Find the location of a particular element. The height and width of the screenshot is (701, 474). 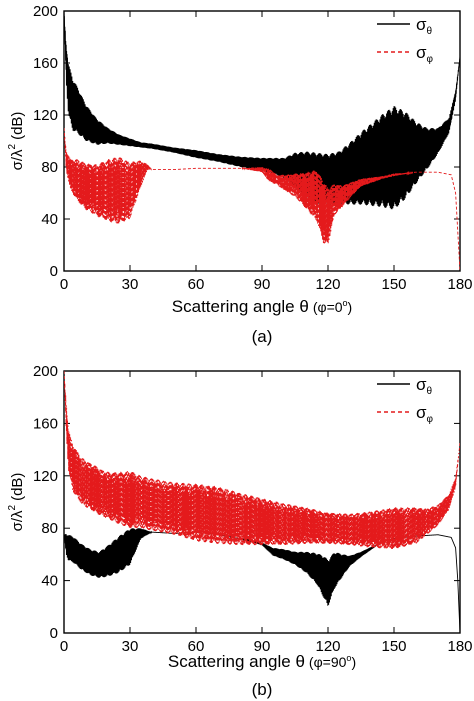

panel-b-x-tick-label: 60 is located at coordinates (196, 646).